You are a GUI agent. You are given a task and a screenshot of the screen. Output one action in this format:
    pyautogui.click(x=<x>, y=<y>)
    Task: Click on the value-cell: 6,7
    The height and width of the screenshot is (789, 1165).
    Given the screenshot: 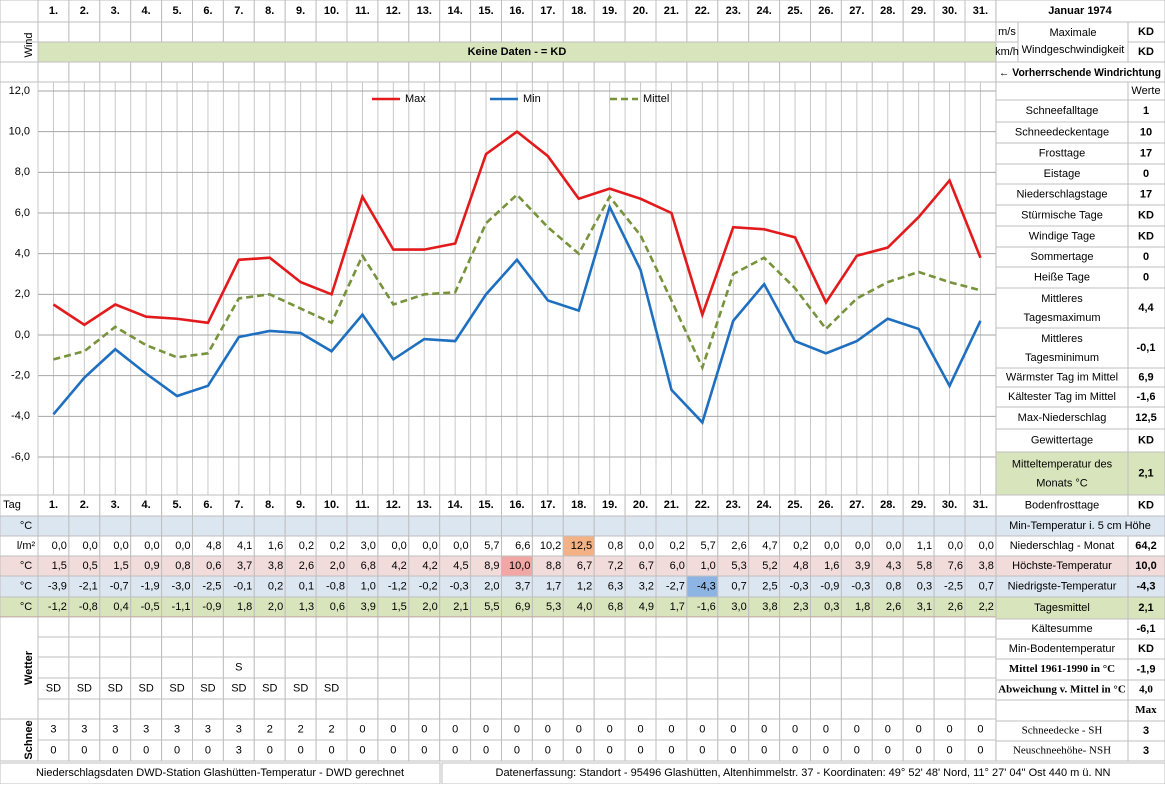 What is the action you would take?
    pyautogui.click(x=646, y=566)
    